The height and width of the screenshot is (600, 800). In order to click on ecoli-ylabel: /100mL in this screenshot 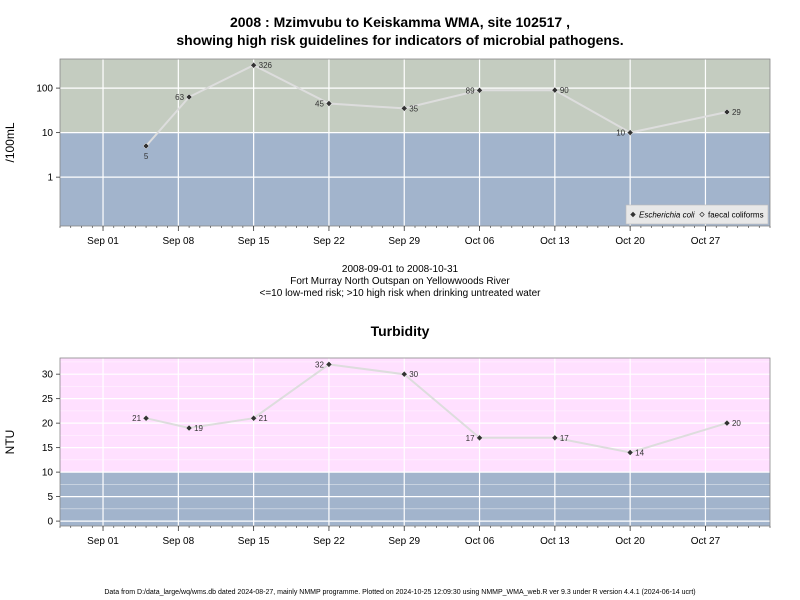, I will do `click(10, 142)`.